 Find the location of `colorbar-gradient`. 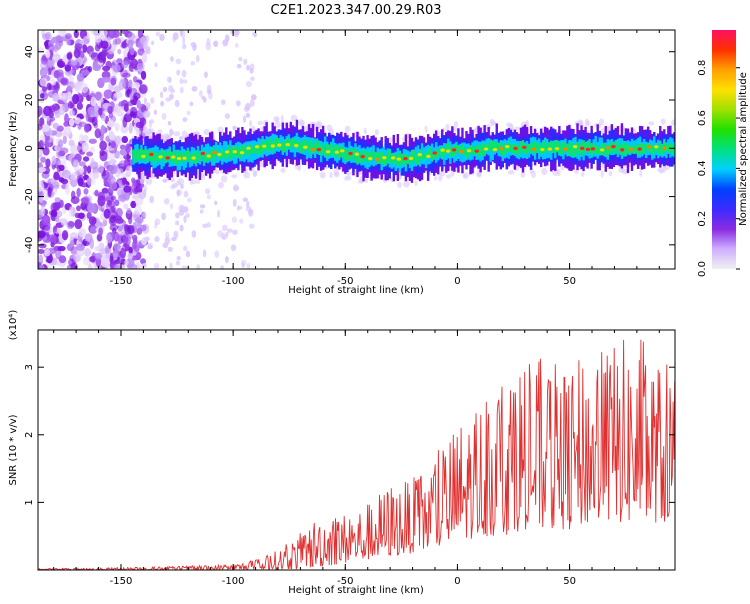

colorbar-gradient is located at coordinates (724, 149).